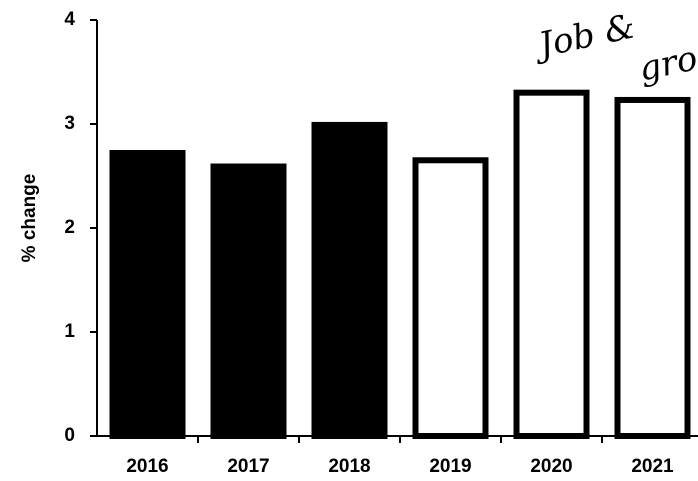  Describe the element at coordinates (666, 63) in the screenshot. I see `annotation: gro` at that location.